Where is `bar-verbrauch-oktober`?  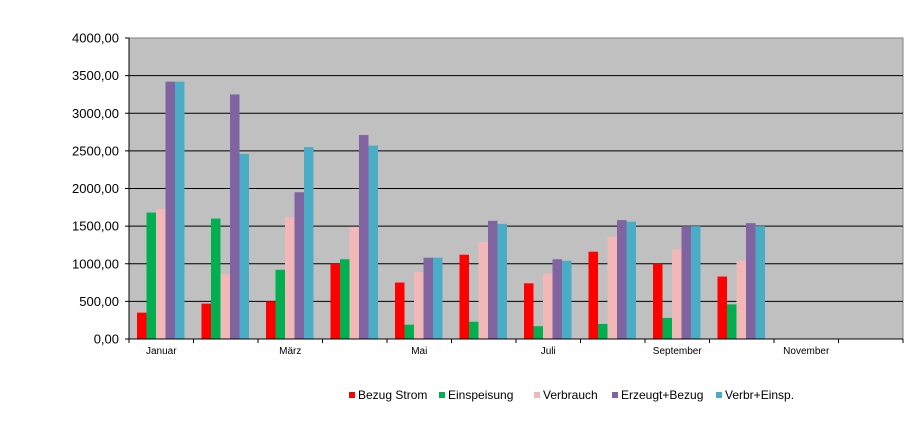 bar-verbrauch-oktober is located at coordinates (741, 299).